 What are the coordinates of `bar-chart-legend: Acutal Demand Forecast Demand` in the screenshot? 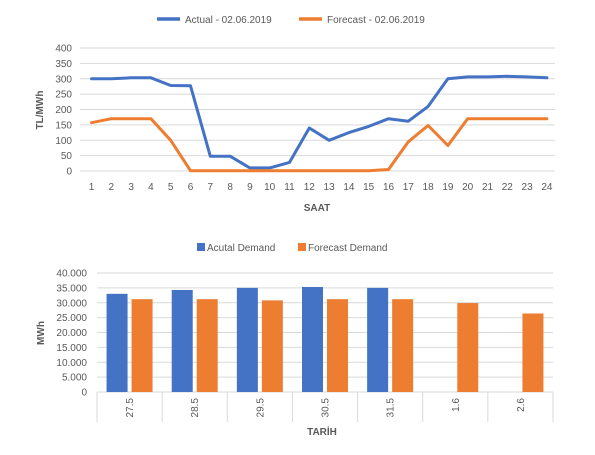 It's located at (292, 248).